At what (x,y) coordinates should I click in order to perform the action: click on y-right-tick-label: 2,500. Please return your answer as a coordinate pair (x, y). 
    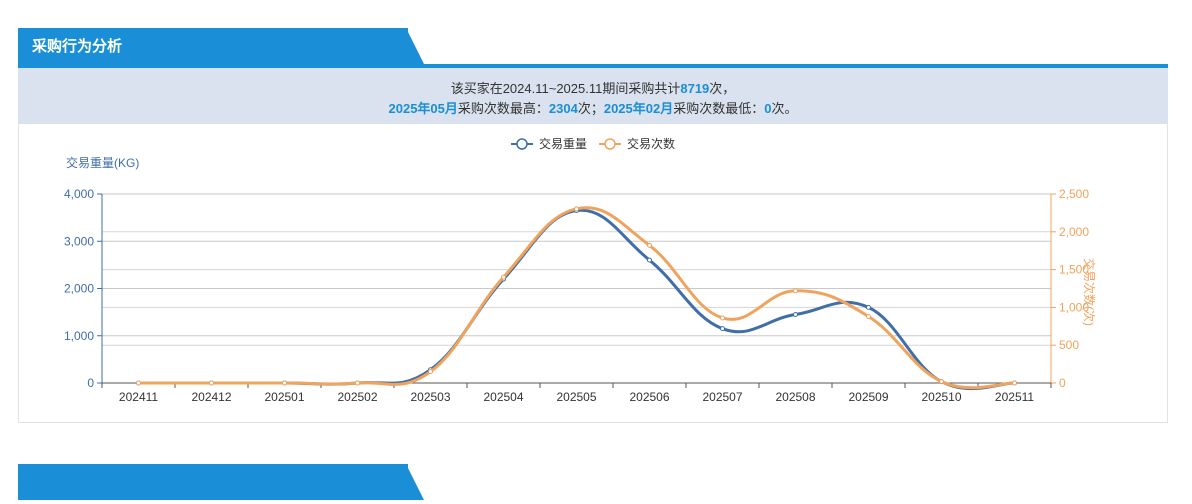
    Looking at the image, I should click on (1074, 194).